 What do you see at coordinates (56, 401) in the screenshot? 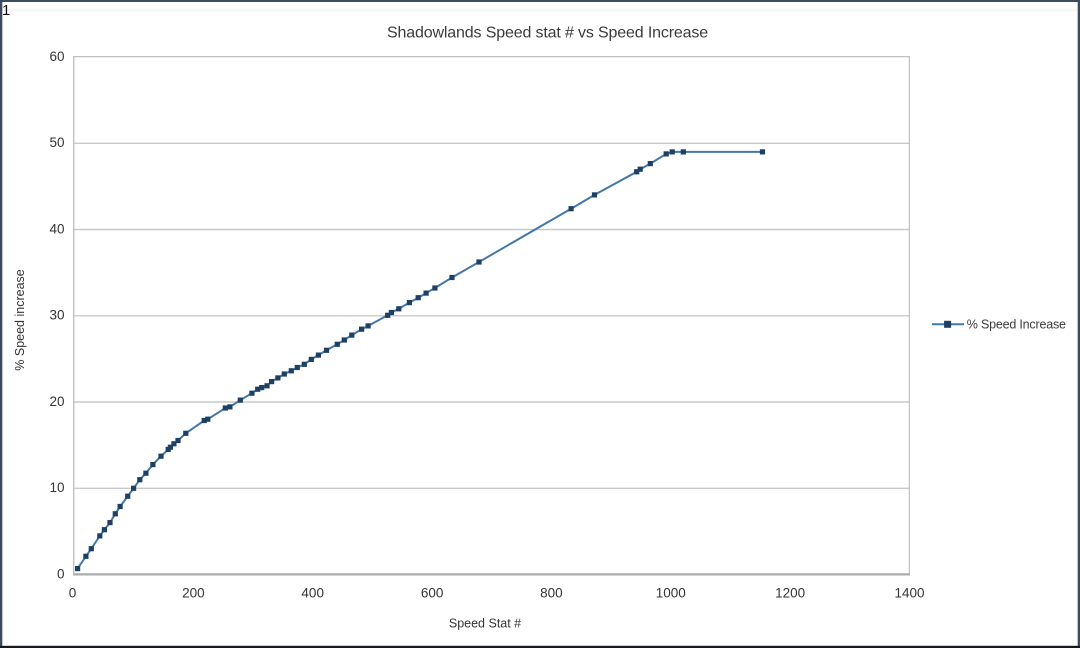
I see `svg-text: 20` at bounding box center [56, 401].